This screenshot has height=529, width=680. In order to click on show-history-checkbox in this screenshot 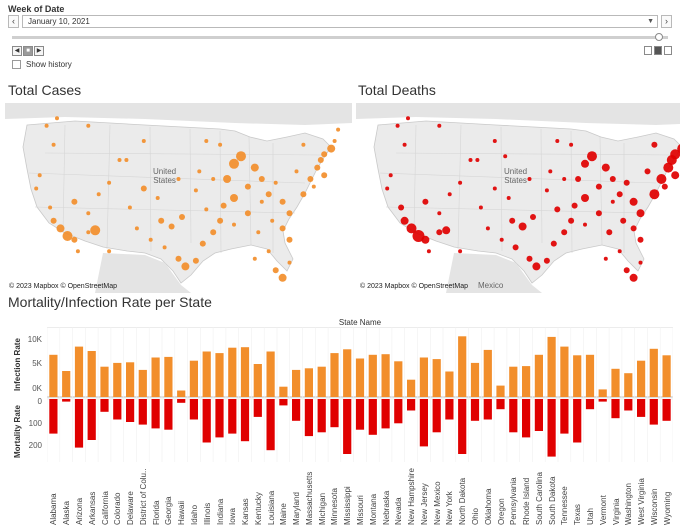, I will do `click(16, 64)`.